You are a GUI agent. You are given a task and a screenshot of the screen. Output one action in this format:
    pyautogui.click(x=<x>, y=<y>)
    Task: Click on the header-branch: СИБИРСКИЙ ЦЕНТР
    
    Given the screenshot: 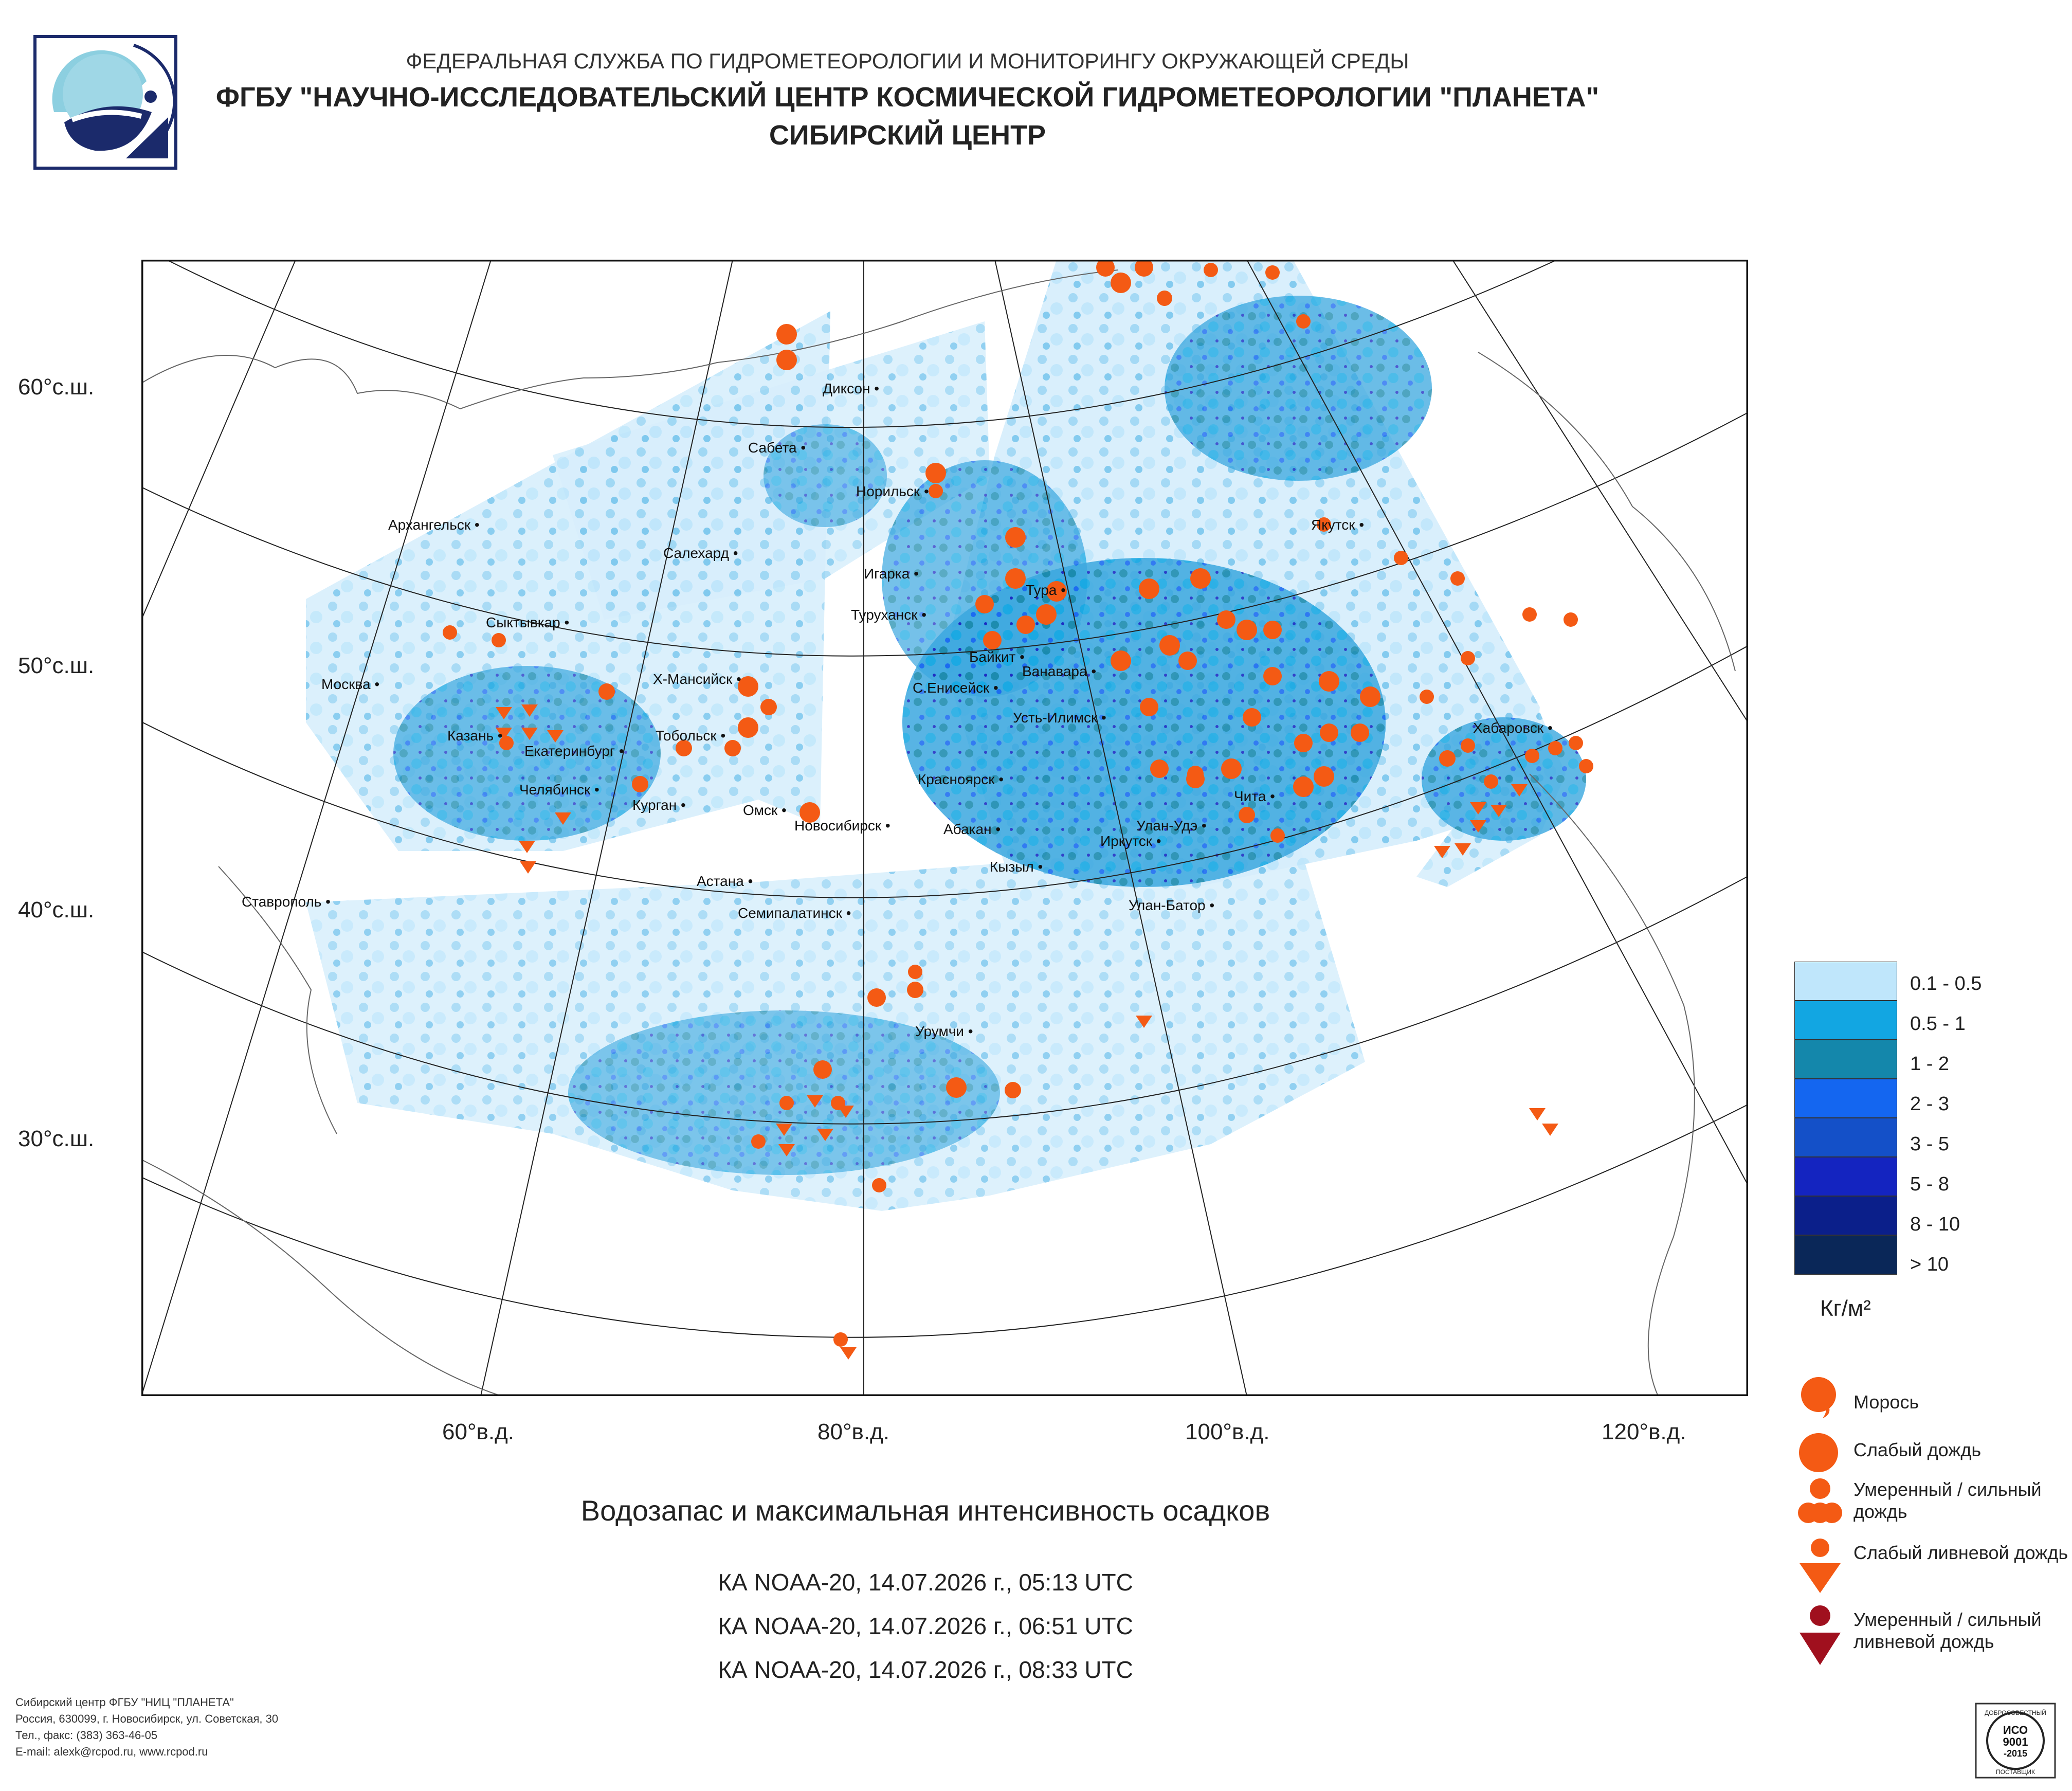 What is the action you would take?
    pyautogui.click(x=907, y=135)
    